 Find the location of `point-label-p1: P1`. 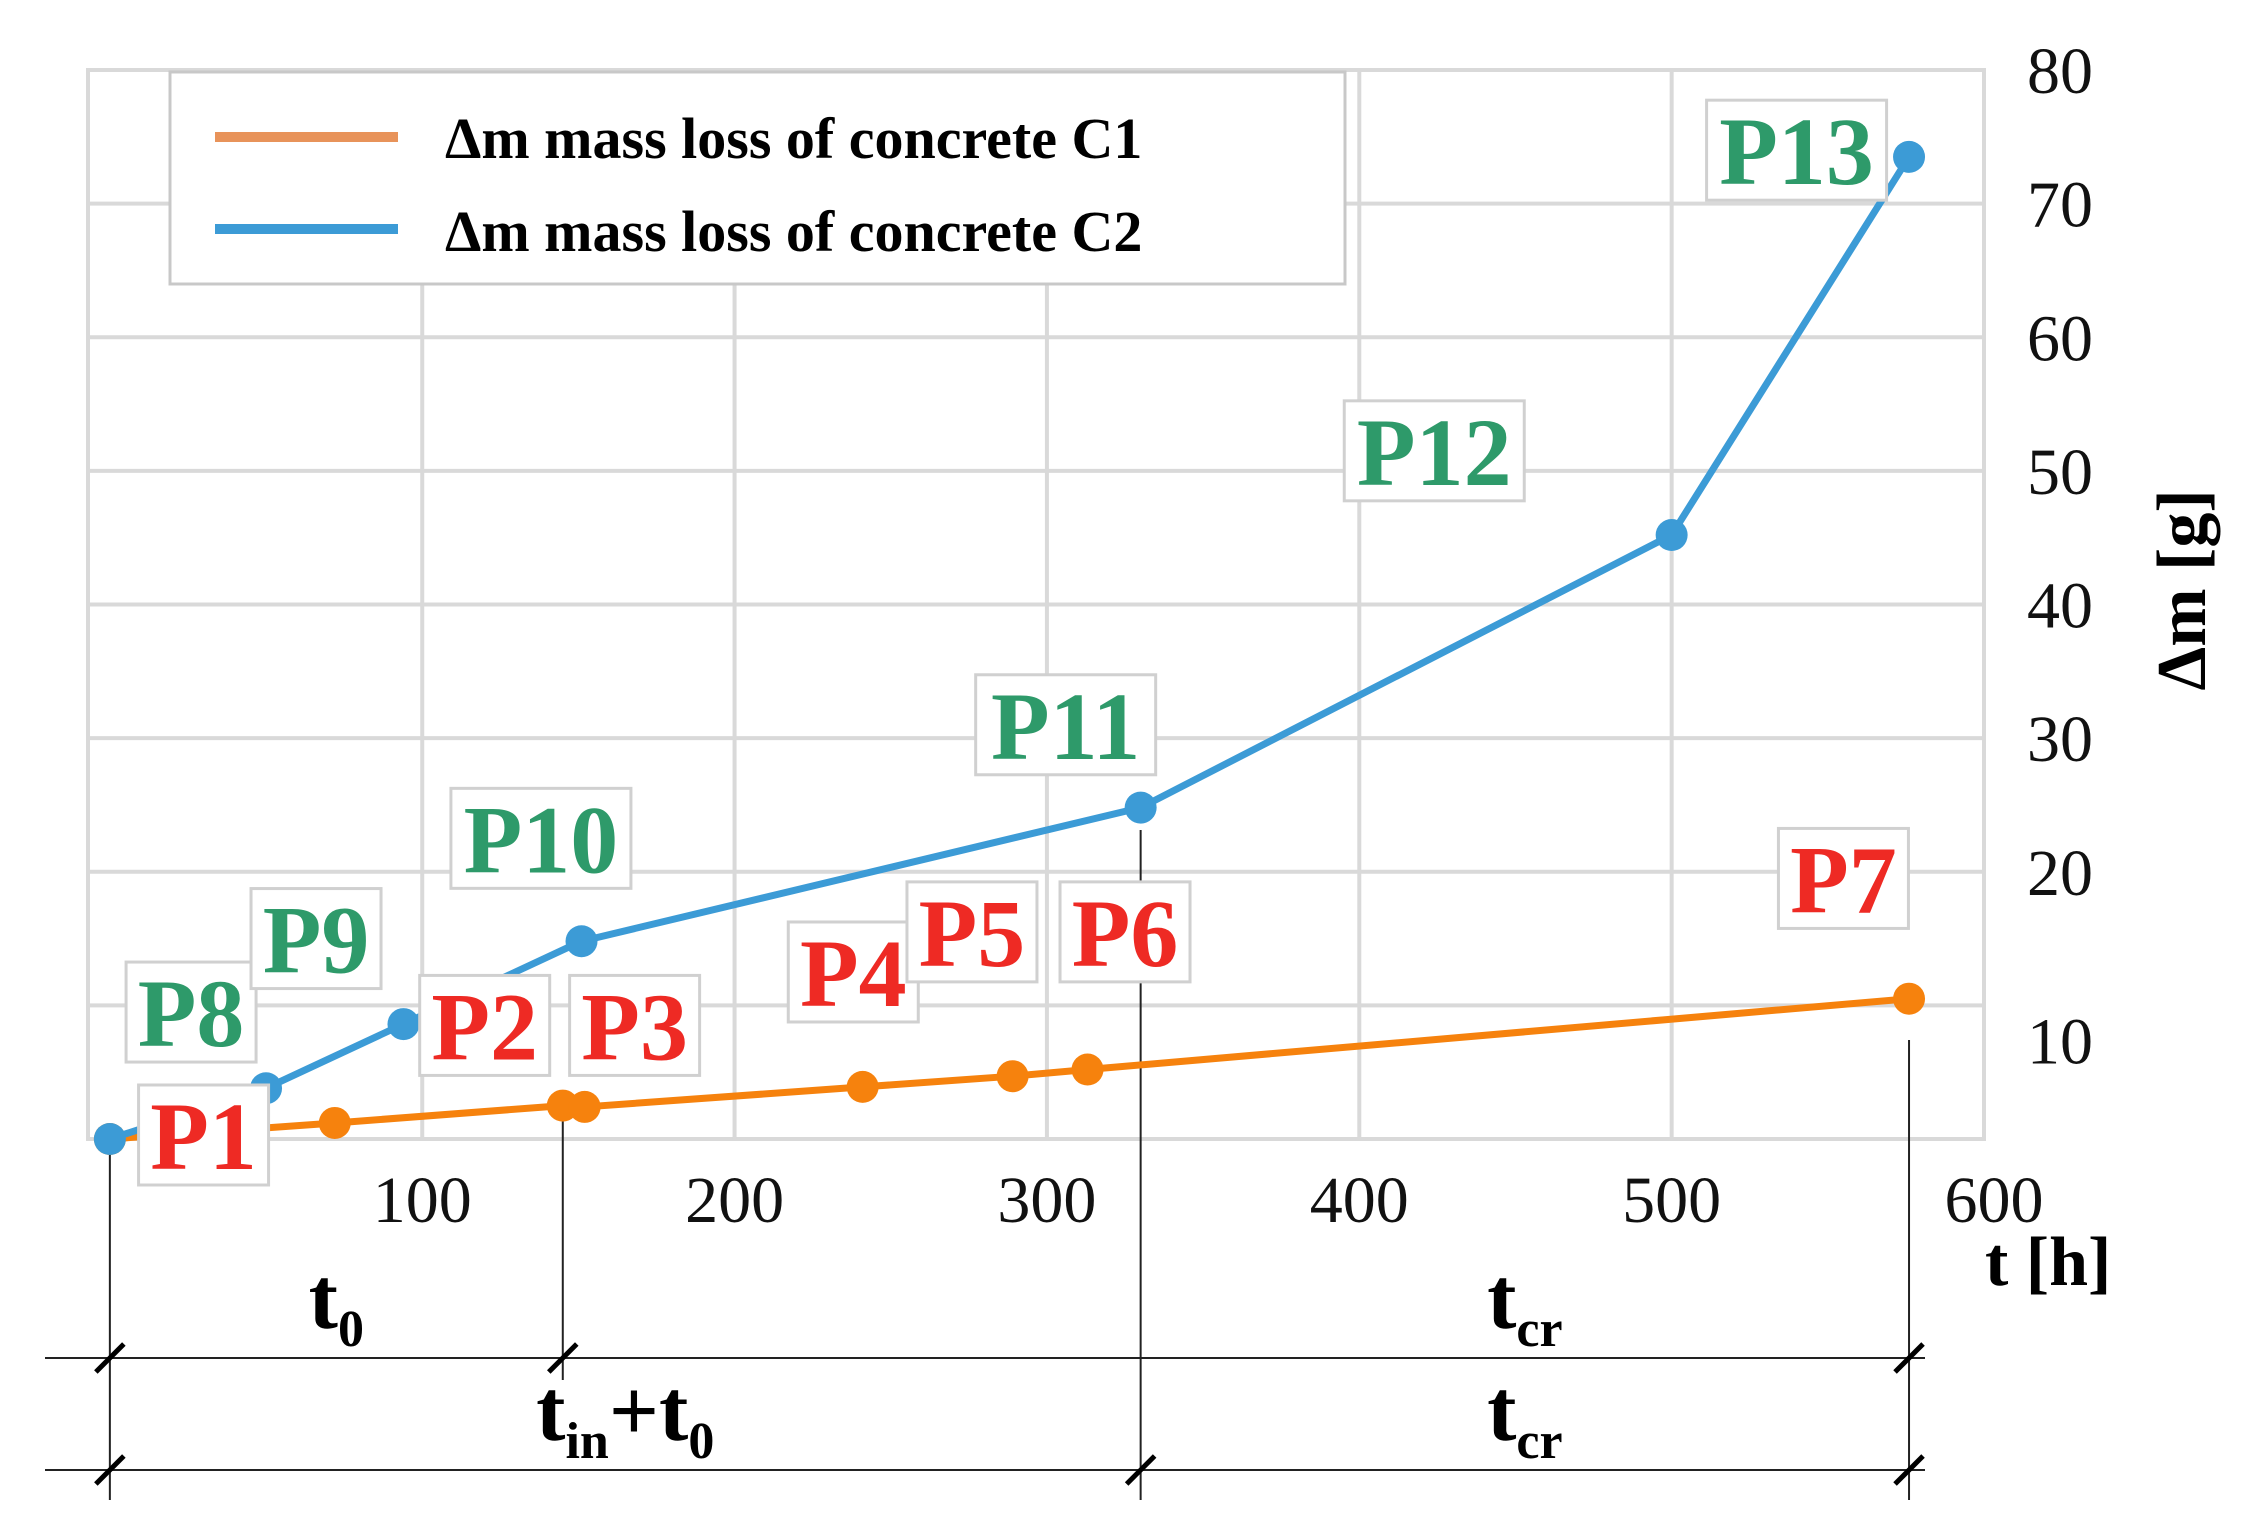

point-label-p1: P1 is located at coordinates (203, 1136).